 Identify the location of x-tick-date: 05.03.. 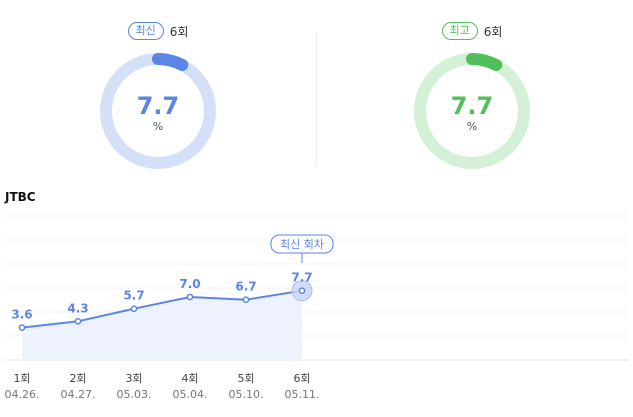
(134, 394).